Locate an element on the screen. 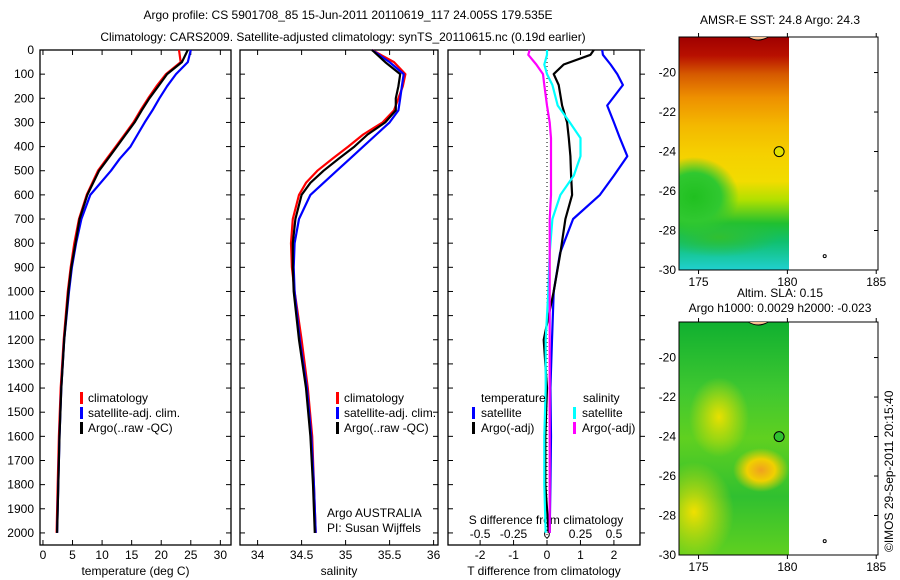 The width and height of the screenshot is (900, 580). x-axis-label: T difference from climatology is located at coordinates (544, 571).